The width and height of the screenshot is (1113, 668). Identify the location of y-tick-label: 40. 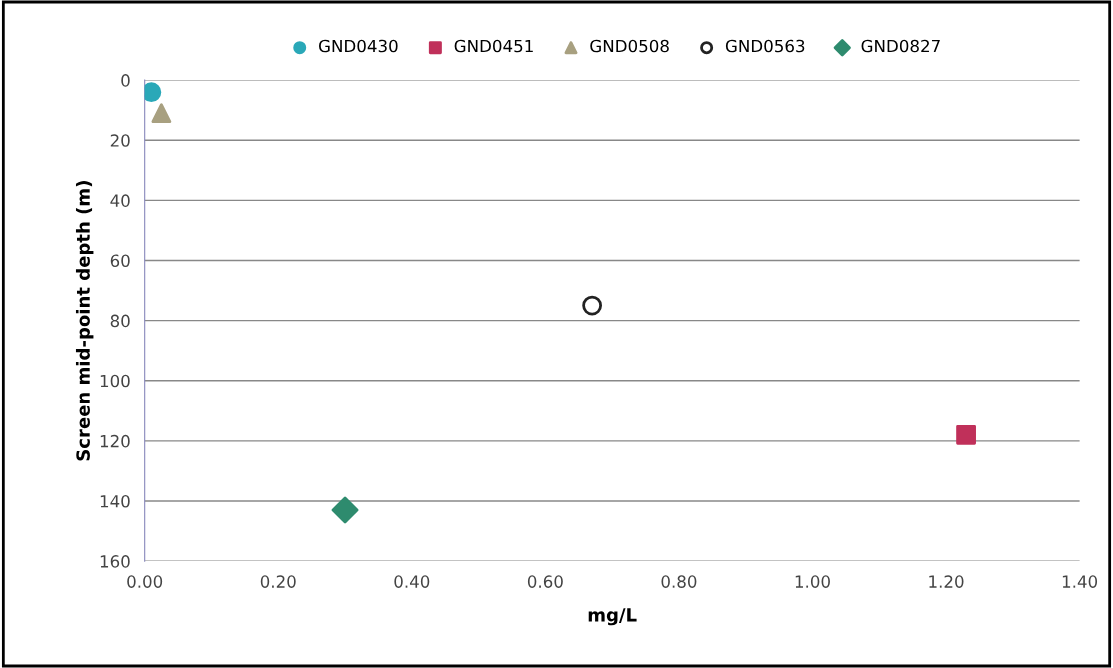
(120, 200).